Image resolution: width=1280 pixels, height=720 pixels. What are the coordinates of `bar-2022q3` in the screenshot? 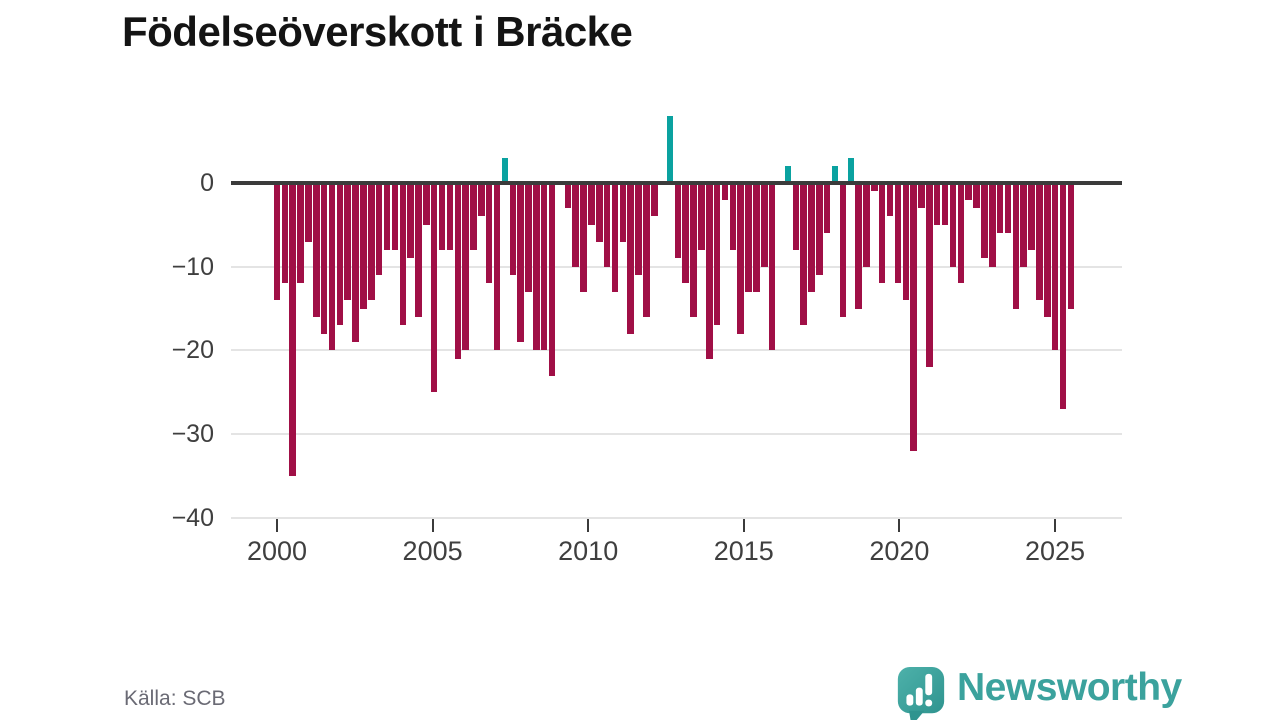 It's located at (984, 221).